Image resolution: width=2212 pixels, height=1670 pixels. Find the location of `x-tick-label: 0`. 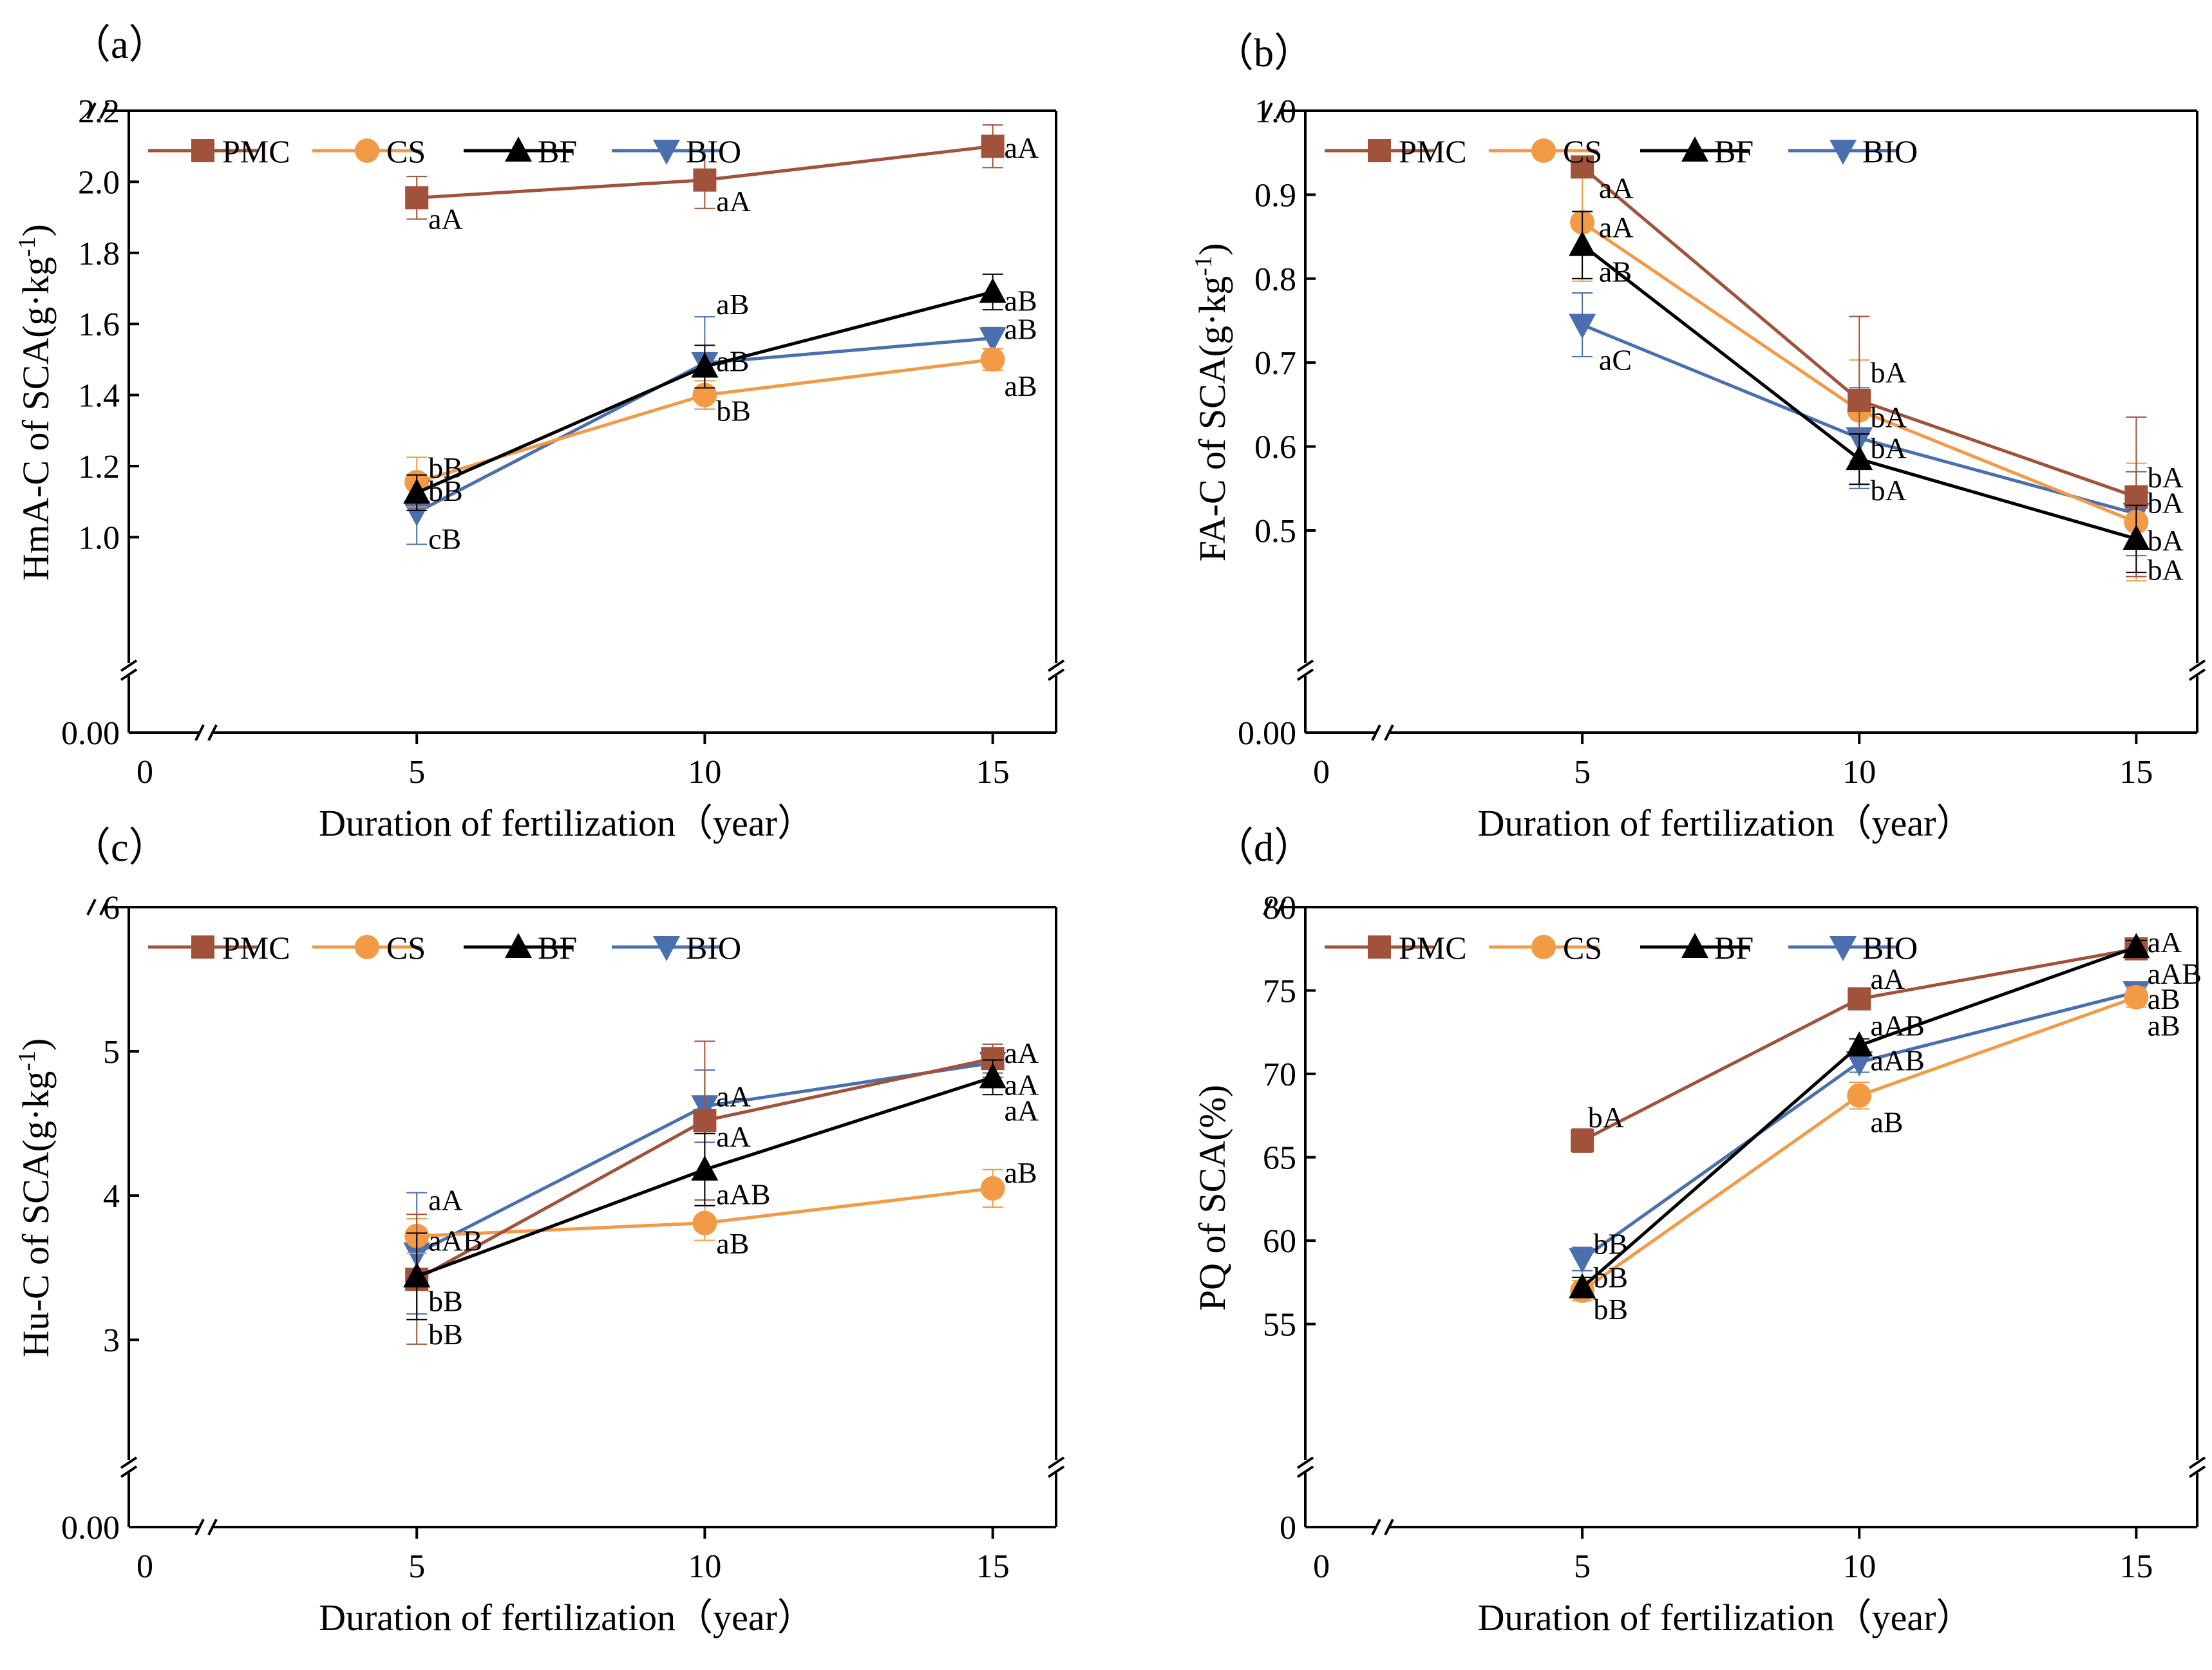

x-tick-label: 0 is located at coordinates (145, 1566).